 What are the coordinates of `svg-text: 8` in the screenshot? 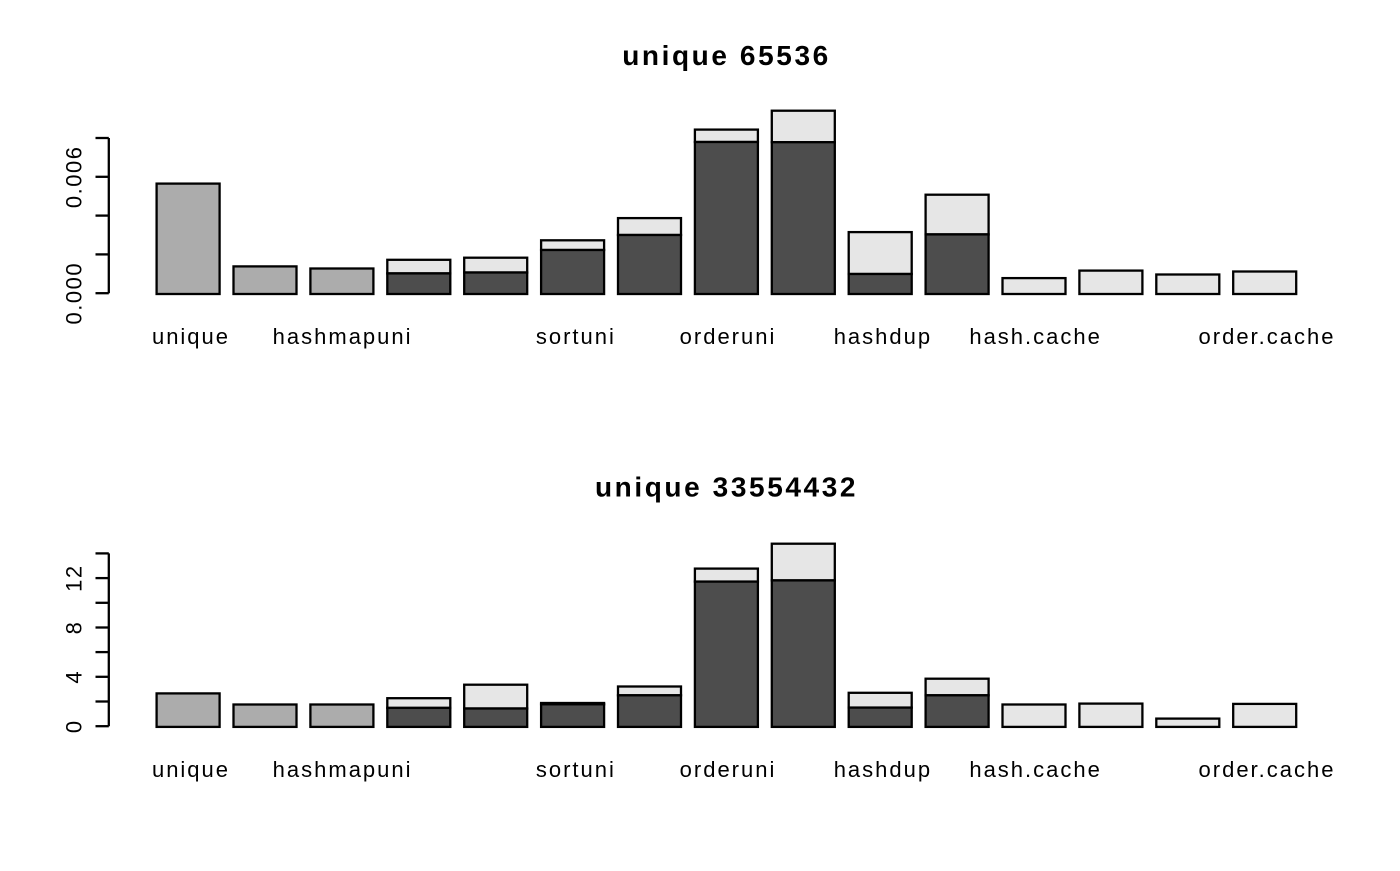 It's located at (73, 628).